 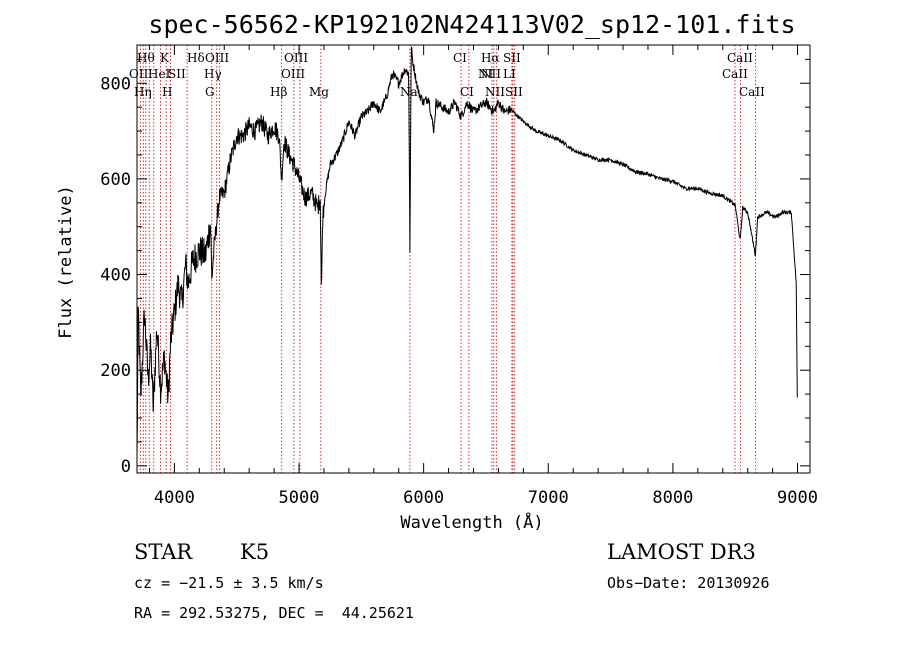 What do you see at coordinates (255, 552) in the screenshot?
I see `object-subclass: K5` at bounding box center [255, 552].